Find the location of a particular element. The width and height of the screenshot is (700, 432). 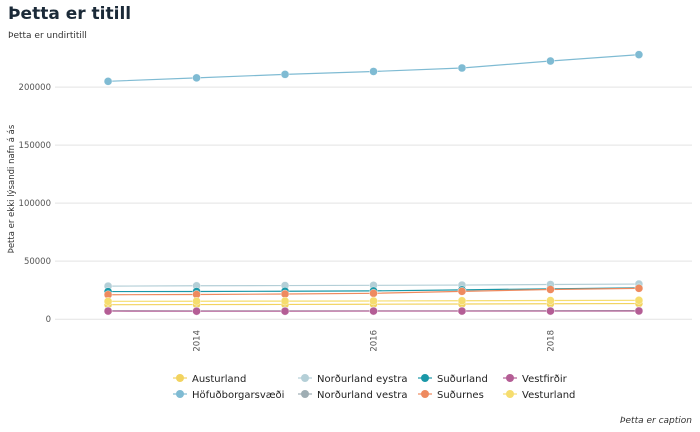

y-tick-label: 50000 is located at coordinates (37, 262).